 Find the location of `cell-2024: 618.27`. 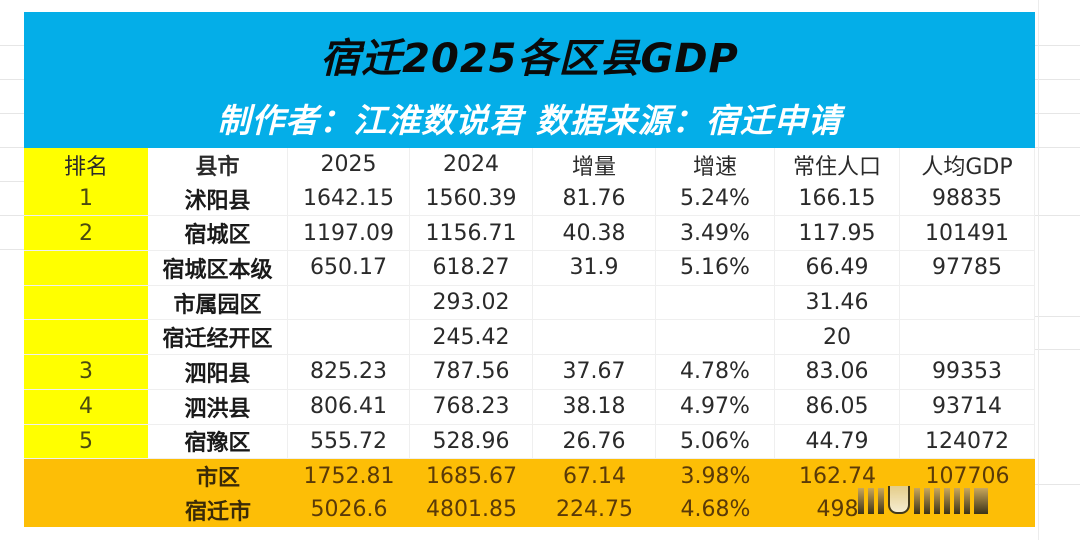

cell-2024: 618.27 is located at coordinates (471, 268).